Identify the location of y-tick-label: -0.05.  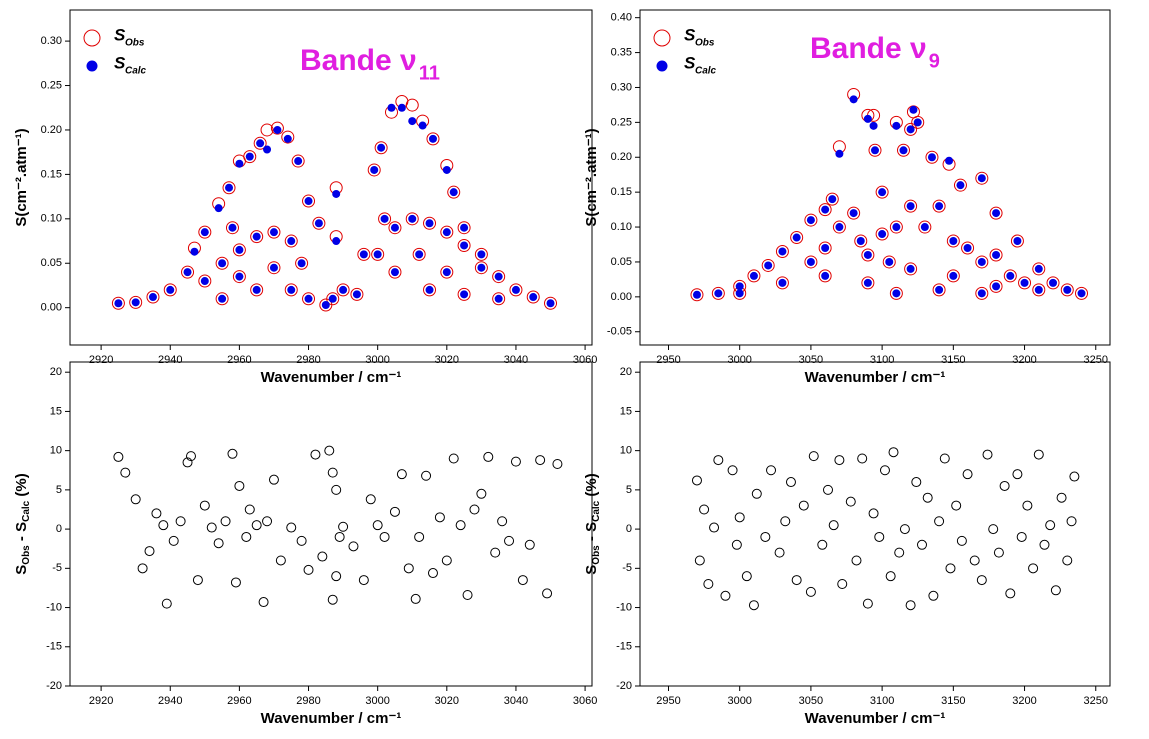
(619, 332).